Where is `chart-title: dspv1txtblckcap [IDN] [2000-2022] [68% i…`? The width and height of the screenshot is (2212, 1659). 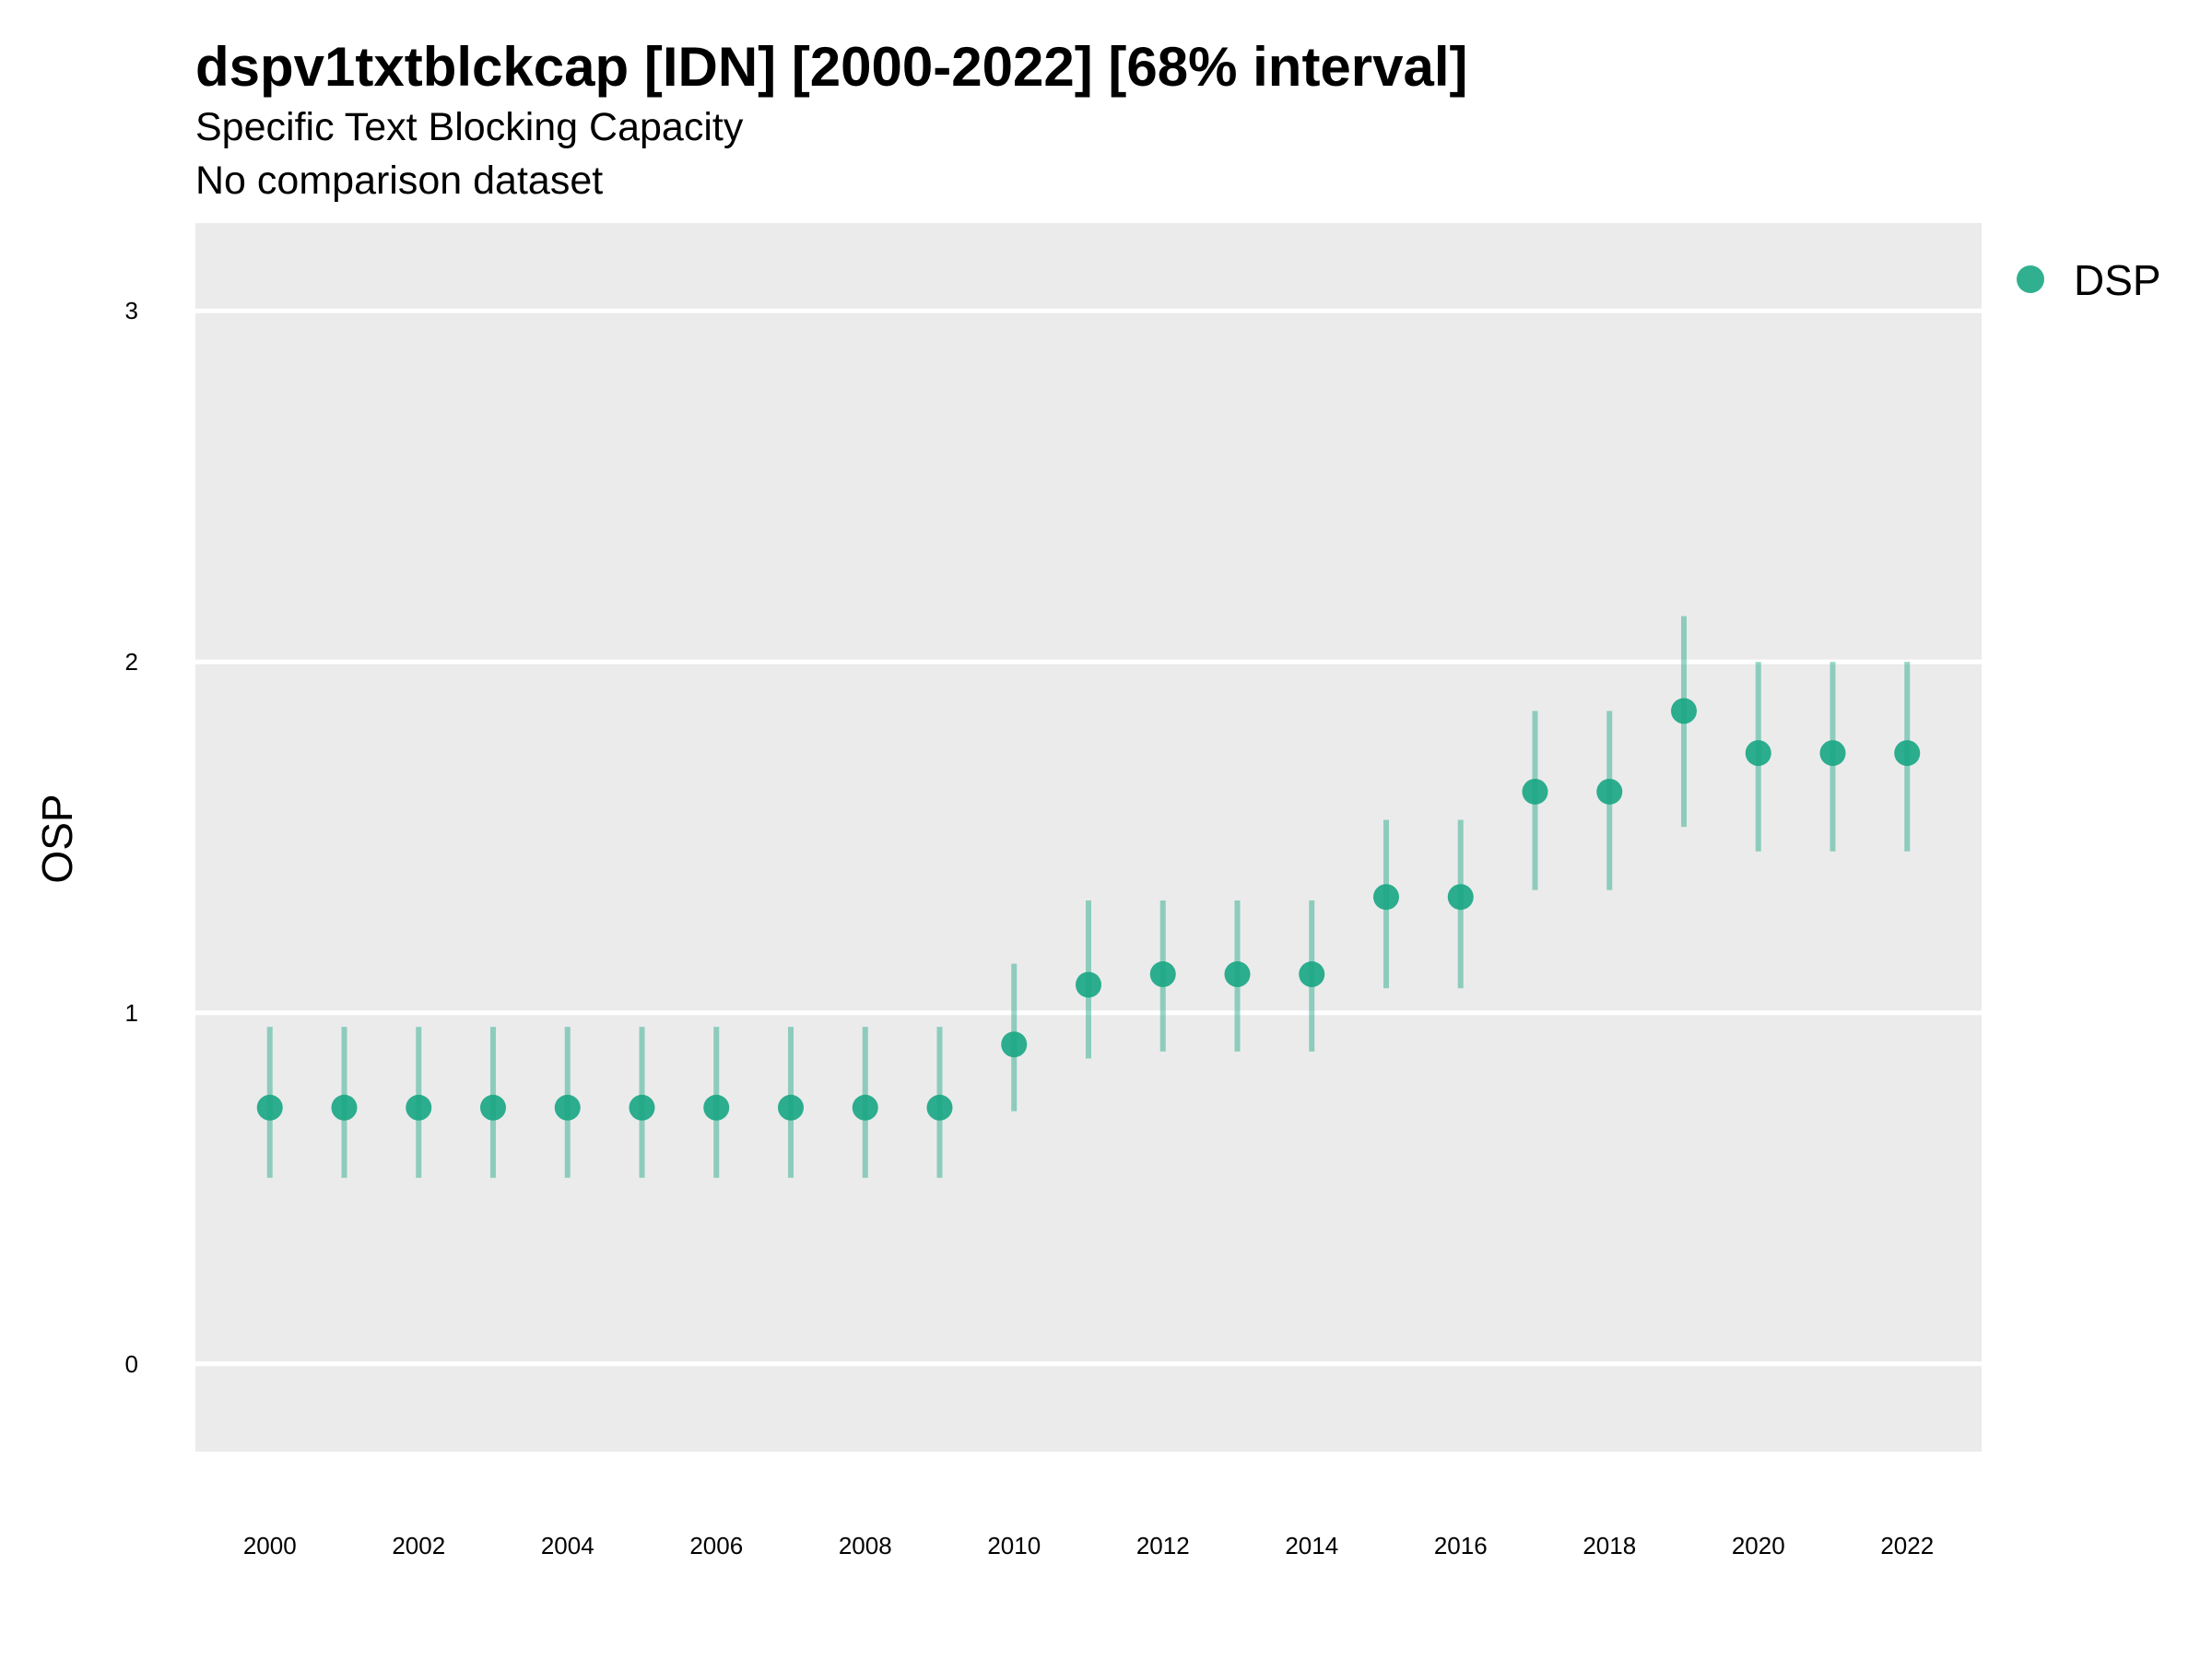 chart-title: dspv1txtblckcap [IDN] [2000-2022] [68% i… is located at coordinates (831, 67).